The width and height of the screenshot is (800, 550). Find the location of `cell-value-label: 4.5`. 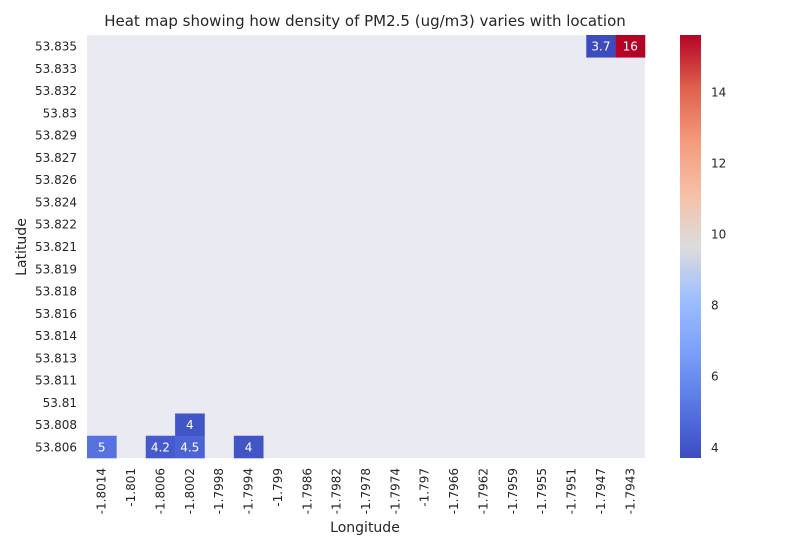

cell-value-label: 4.5 is located at coordinates (189, 447).